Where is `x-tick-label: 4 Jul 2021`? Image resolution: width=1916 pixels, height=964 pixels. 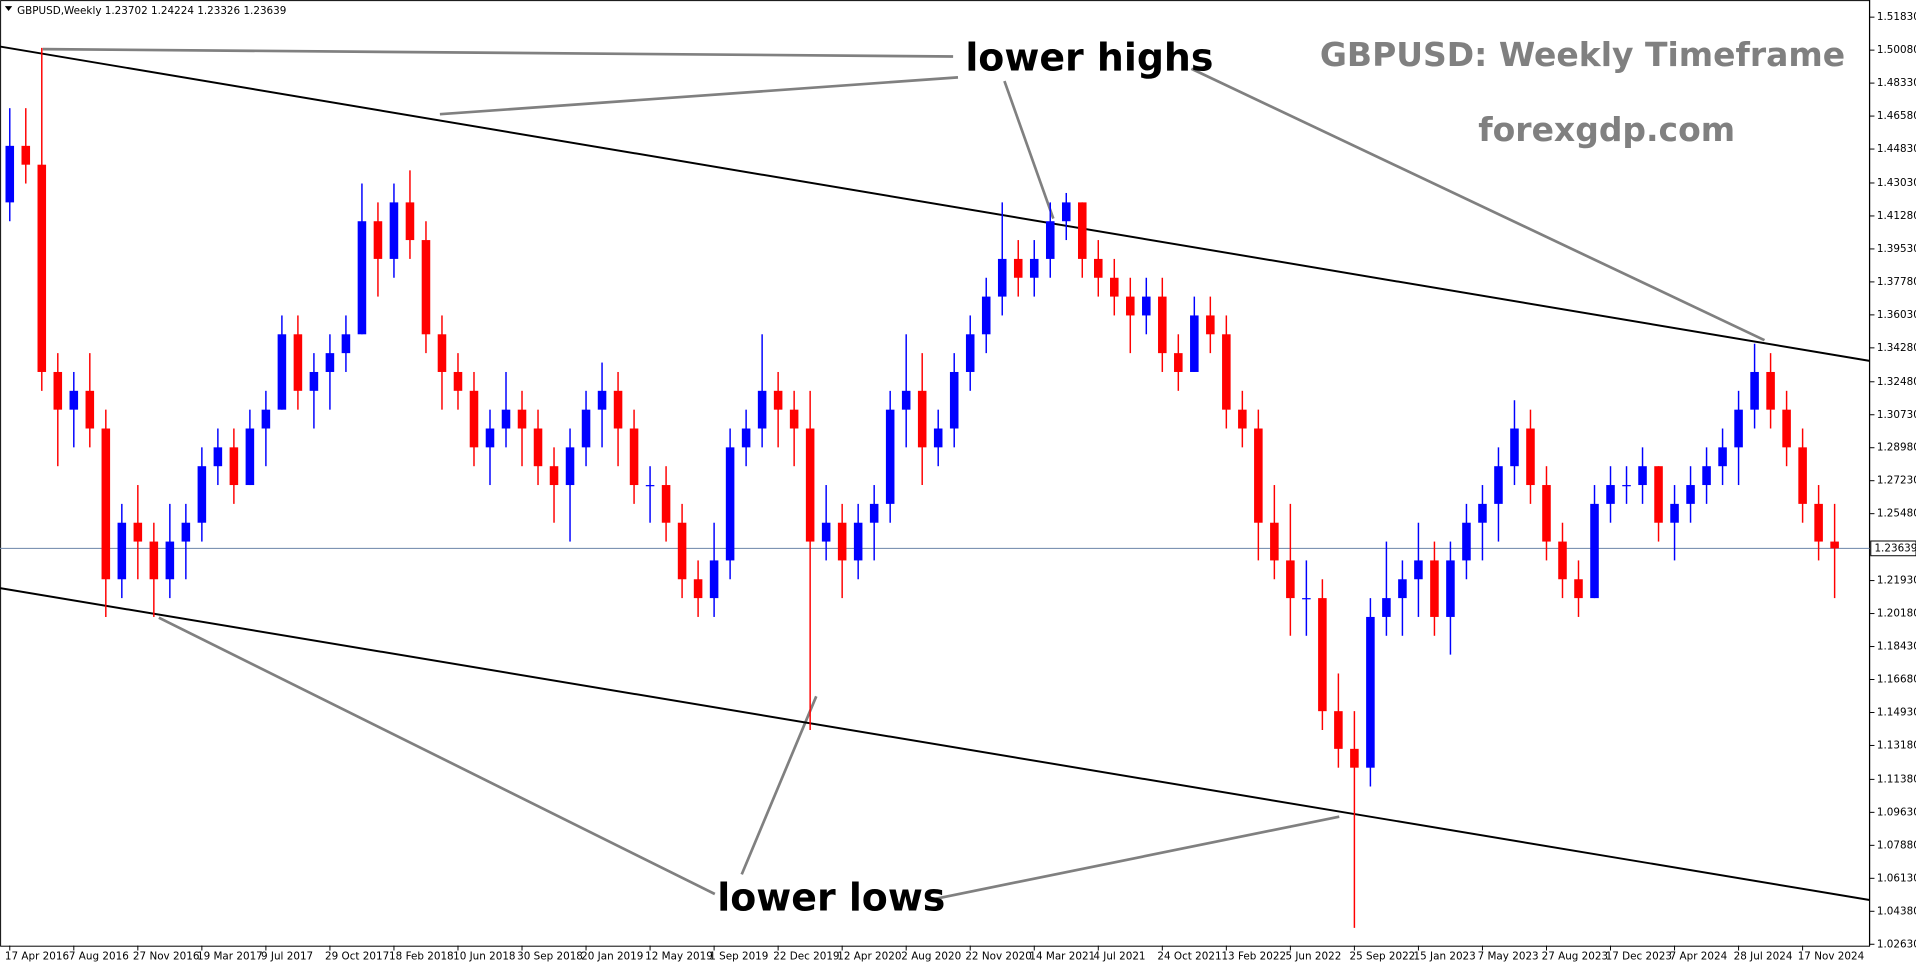
x-tick-label: 4 Jul 2021 is located at coordinates (1119, 957).